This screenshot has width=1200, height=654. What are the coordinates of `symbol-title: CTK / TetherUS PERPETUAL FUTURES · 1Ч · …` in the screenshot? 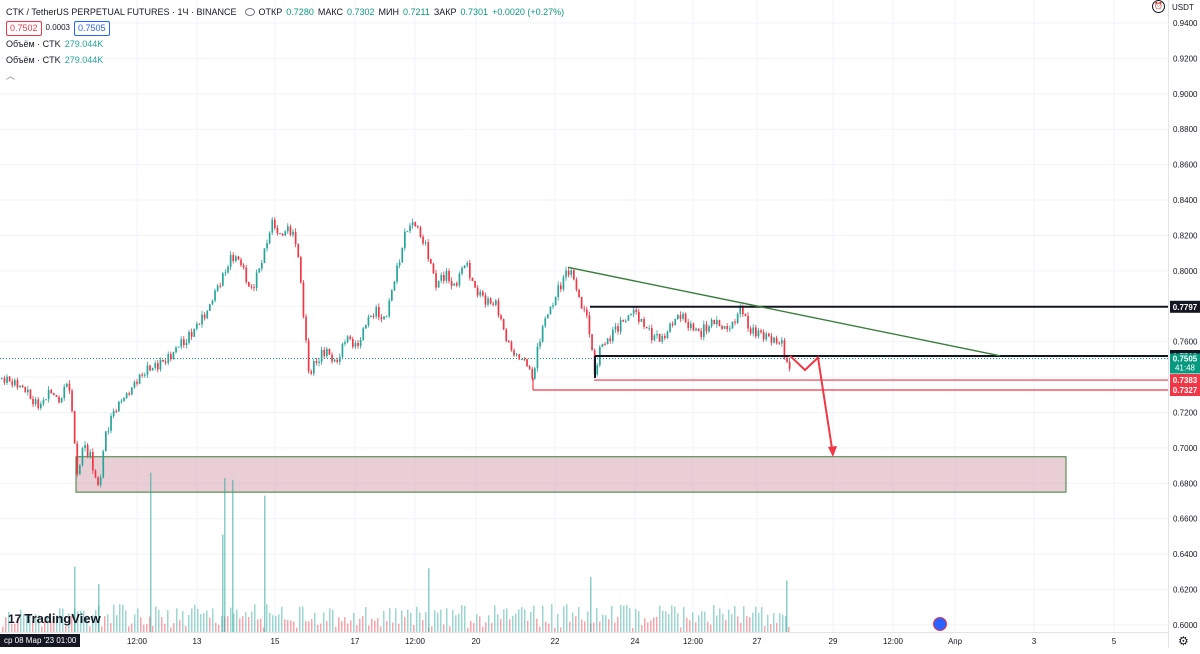 It's located at (121, 12).